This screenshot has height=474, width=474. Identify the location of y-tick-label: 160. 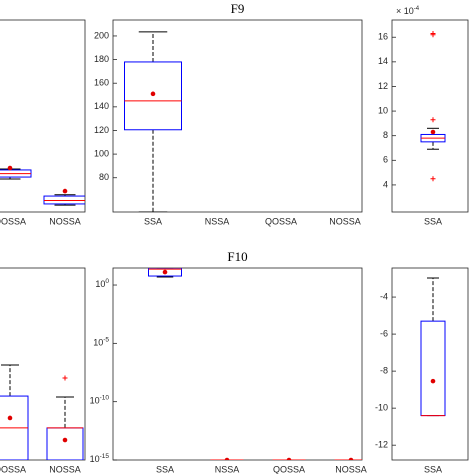
(101, 83).